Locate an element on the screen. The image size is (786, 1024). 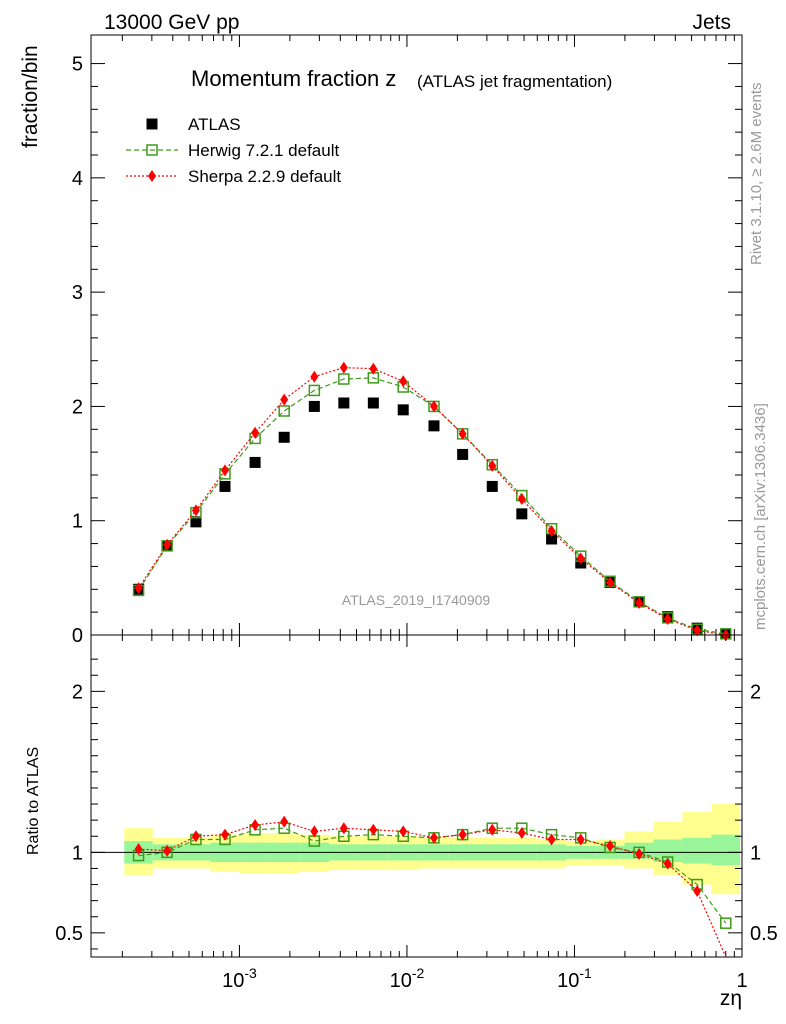
ratio-y-tick-label: 1 is located at coordinates (77, 853).